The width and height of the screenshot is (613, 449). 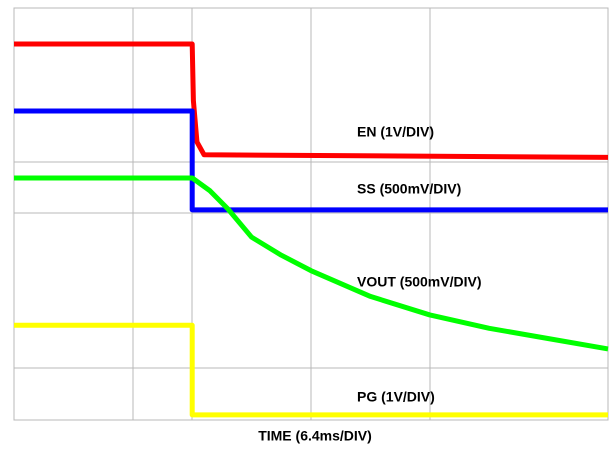 I want to click on x-axis-label: TIME (6.4ms/DIV), so click(x=315, y=436).